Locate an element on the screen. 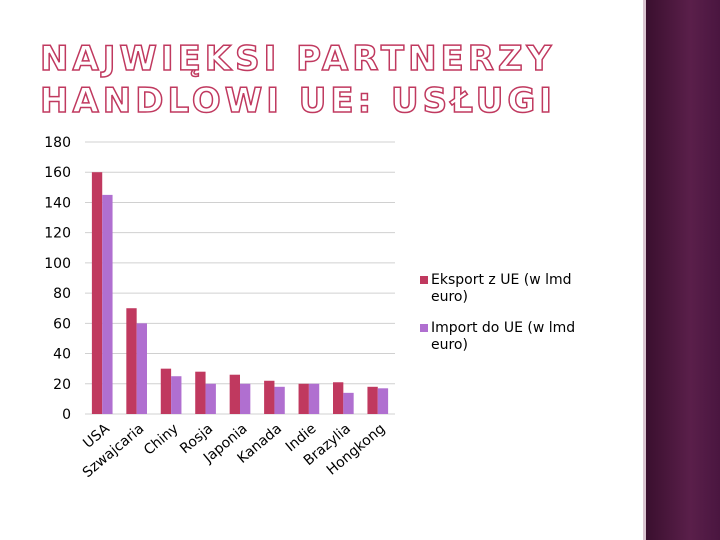  y-tick-label: 100 is located at coordinates (57, 264).